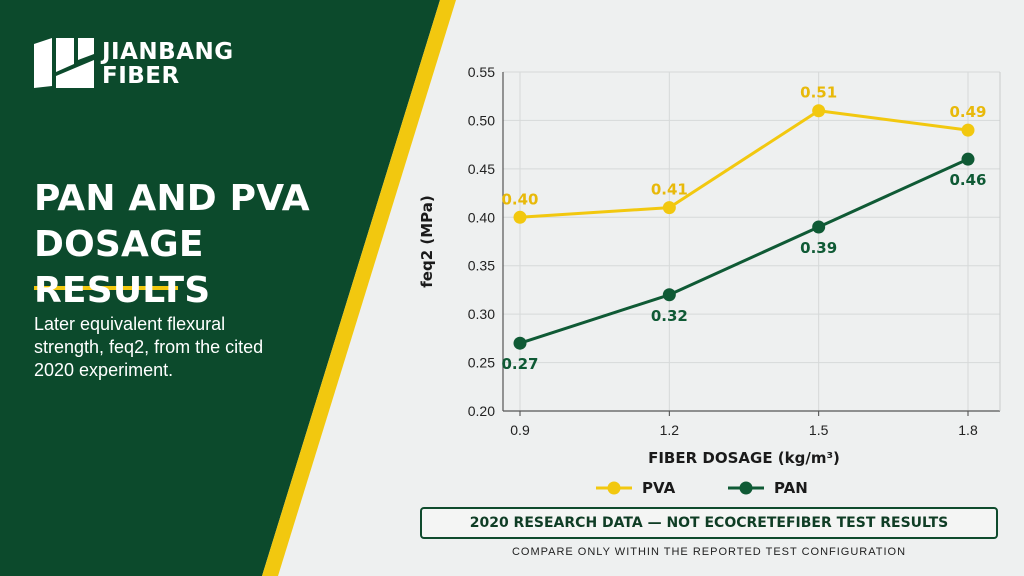 This screenshot has width=1024, height=576. Describe the element at coordinates (481, 72) in the screenshot. I see `y-tick-label: 0.55` at that location.